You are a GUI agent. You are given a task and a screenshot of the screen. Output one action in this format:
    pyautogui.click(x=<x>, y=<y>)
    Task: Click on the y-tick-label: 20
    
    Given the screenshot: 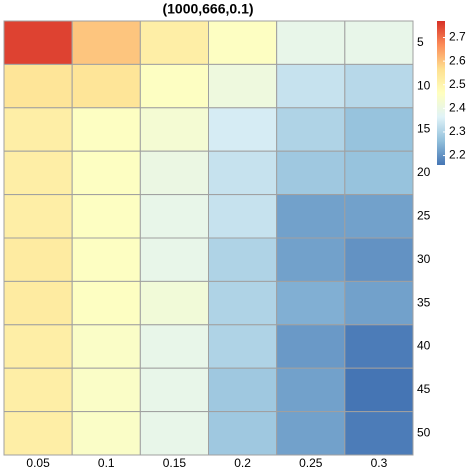 What is the action you would take?
    pyautogui.click(x=424, y=172)
    